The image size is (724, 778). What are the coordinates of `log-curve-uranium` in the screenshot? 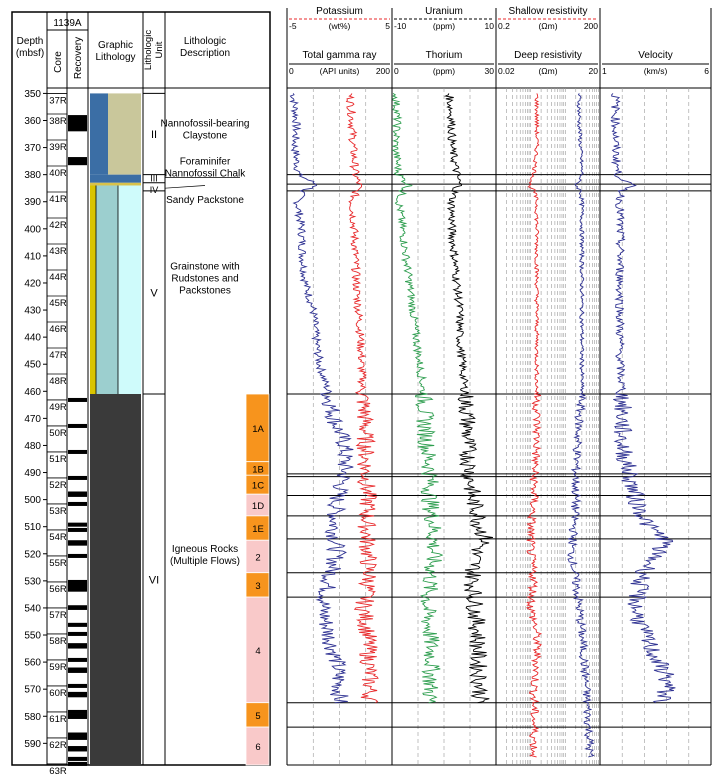 It's located at (468, 398).